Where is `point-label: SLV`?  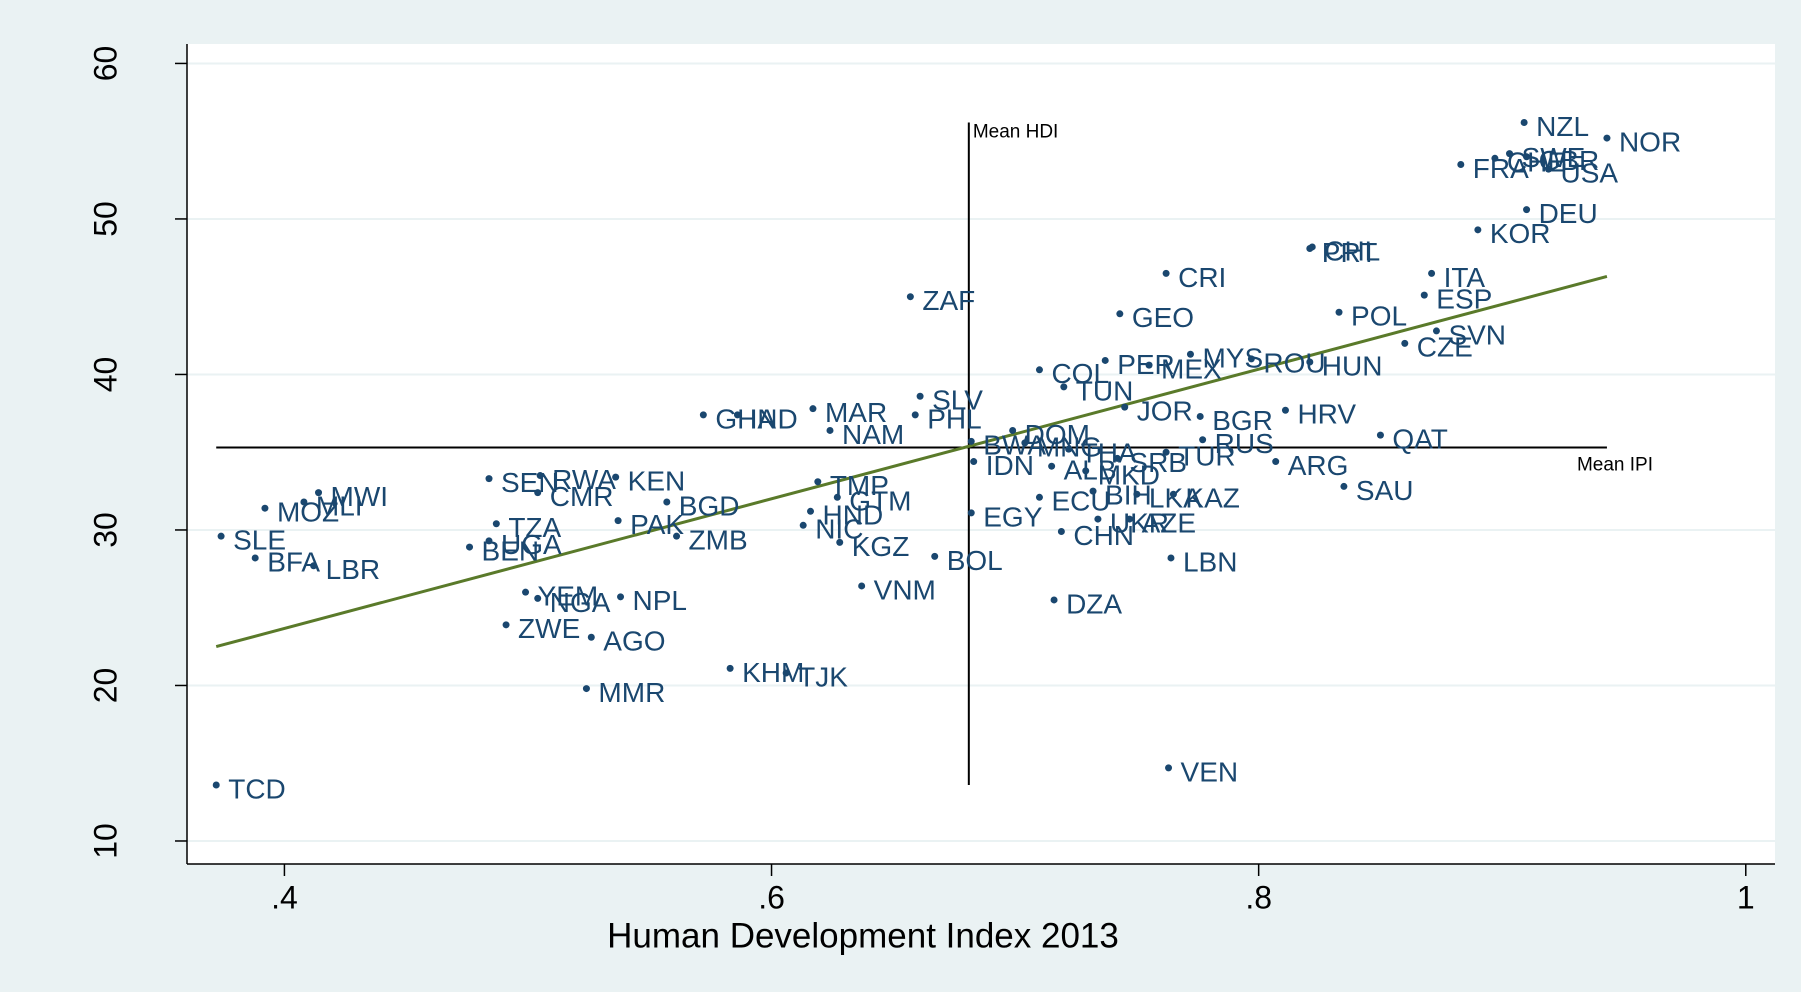
point-label: SLV is located at coordinates (957, 400).